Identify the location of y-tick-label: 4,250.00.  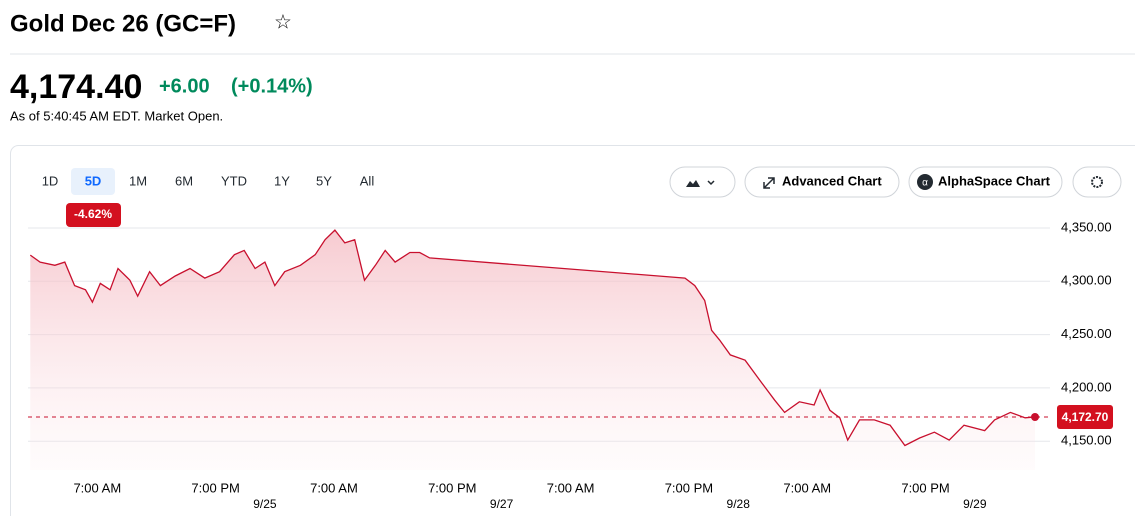
(1086, 333).